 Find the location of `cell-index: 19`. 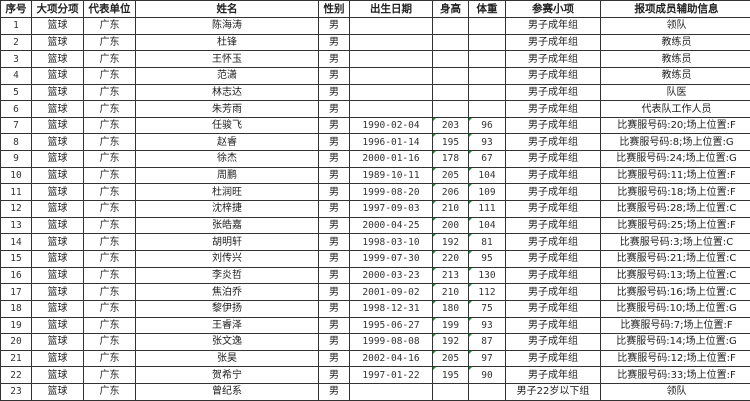

cell-index: 19 is located at coordinates (16, 325).